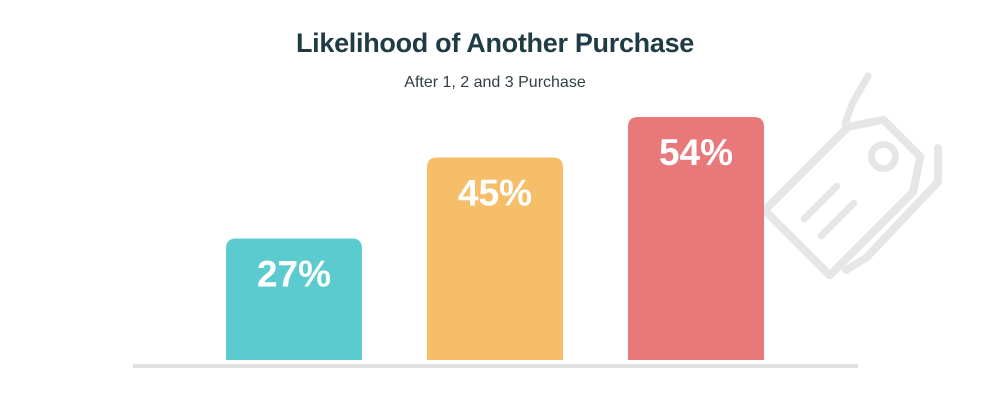 The height and width of the screenshot is (400, 990). Describe the element at coordinates (696, 152) in the screenshot. I see `bar-value-label-3: 54%` at that location.